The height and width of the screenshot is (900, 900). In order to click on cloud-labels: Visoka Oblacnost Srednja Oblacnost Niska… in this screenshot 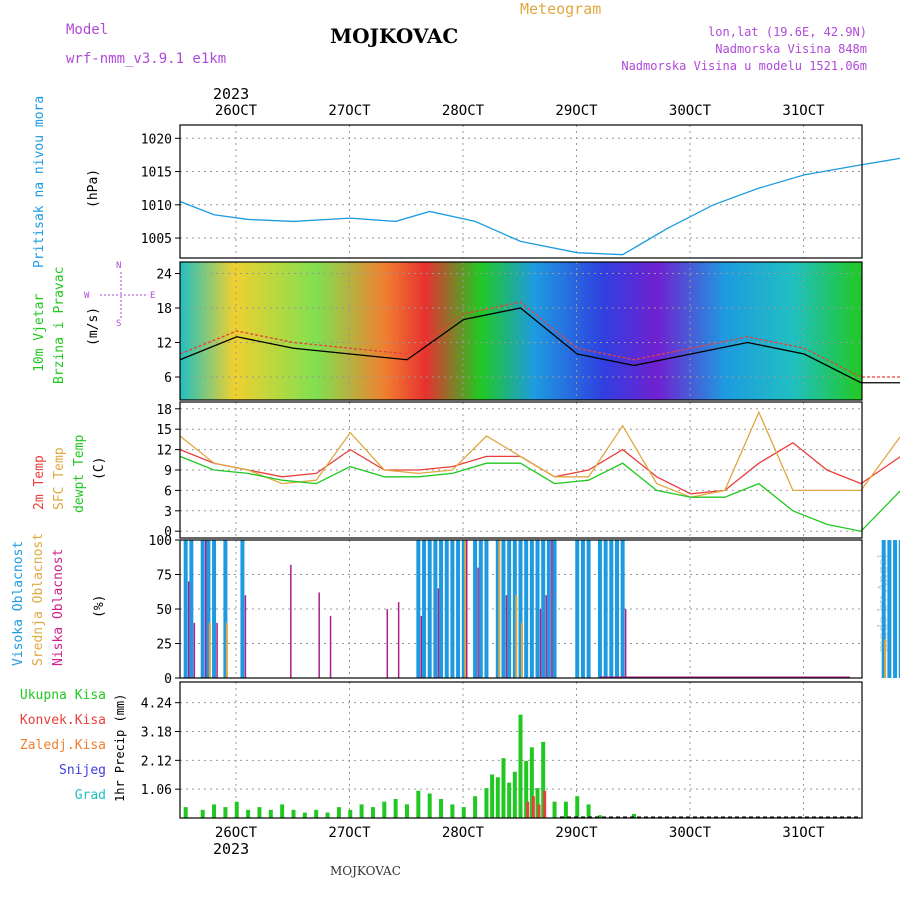, I will do `click(59, 599)`.